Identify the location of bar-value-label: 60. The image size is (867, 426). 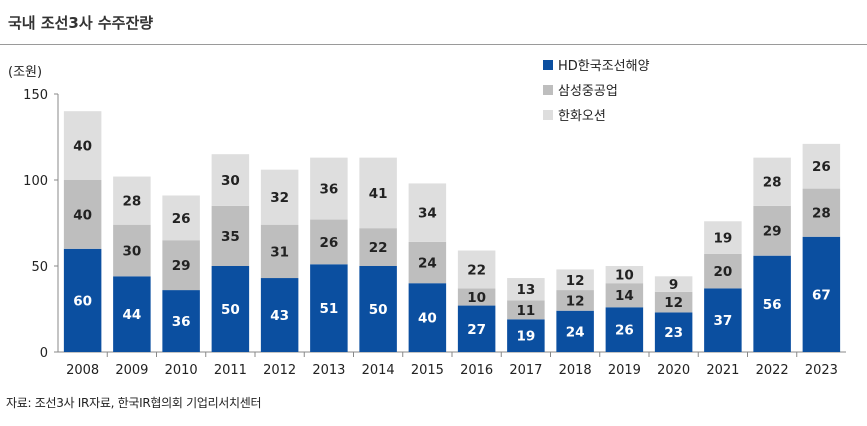
(82, 301).